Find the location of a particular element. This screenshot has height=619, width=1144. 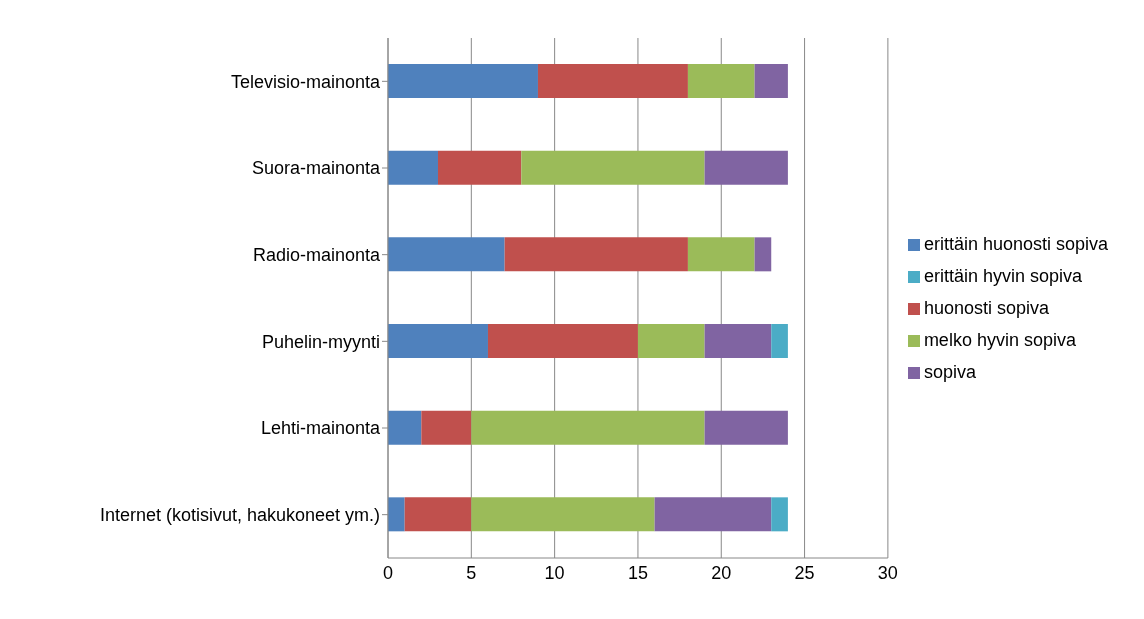

x-tick-label: 10 is located at coordinates (554, 572).